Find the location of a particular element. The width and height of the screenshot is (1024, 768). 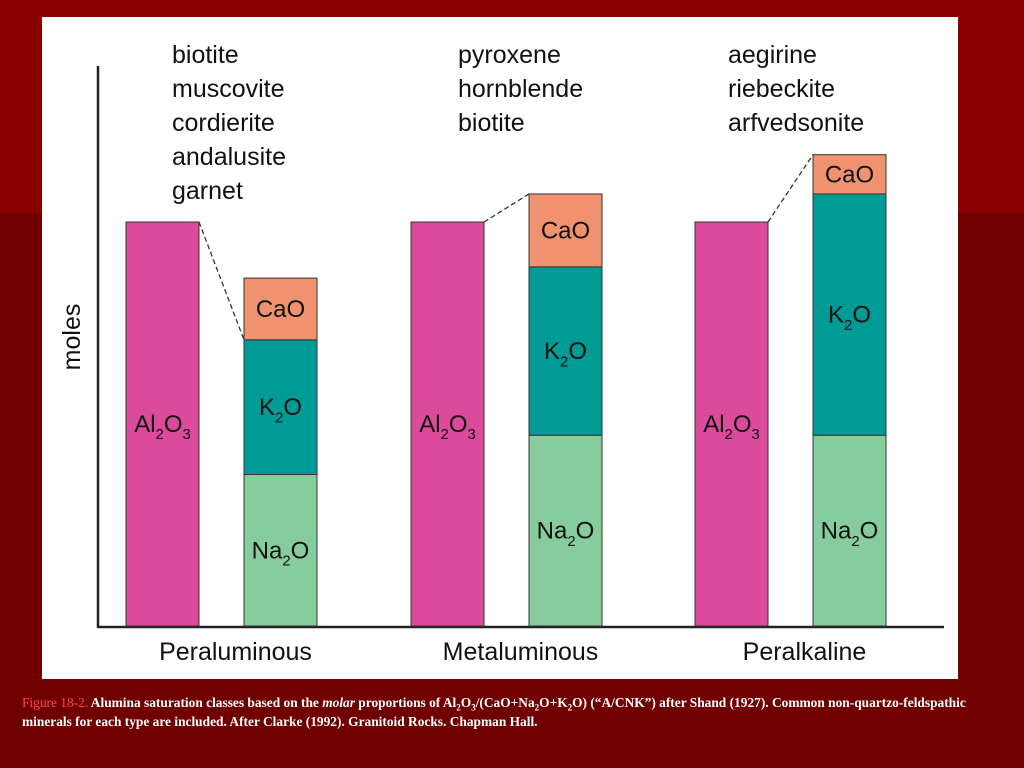

caption-text-3: O is located at coordinates (466, 702).